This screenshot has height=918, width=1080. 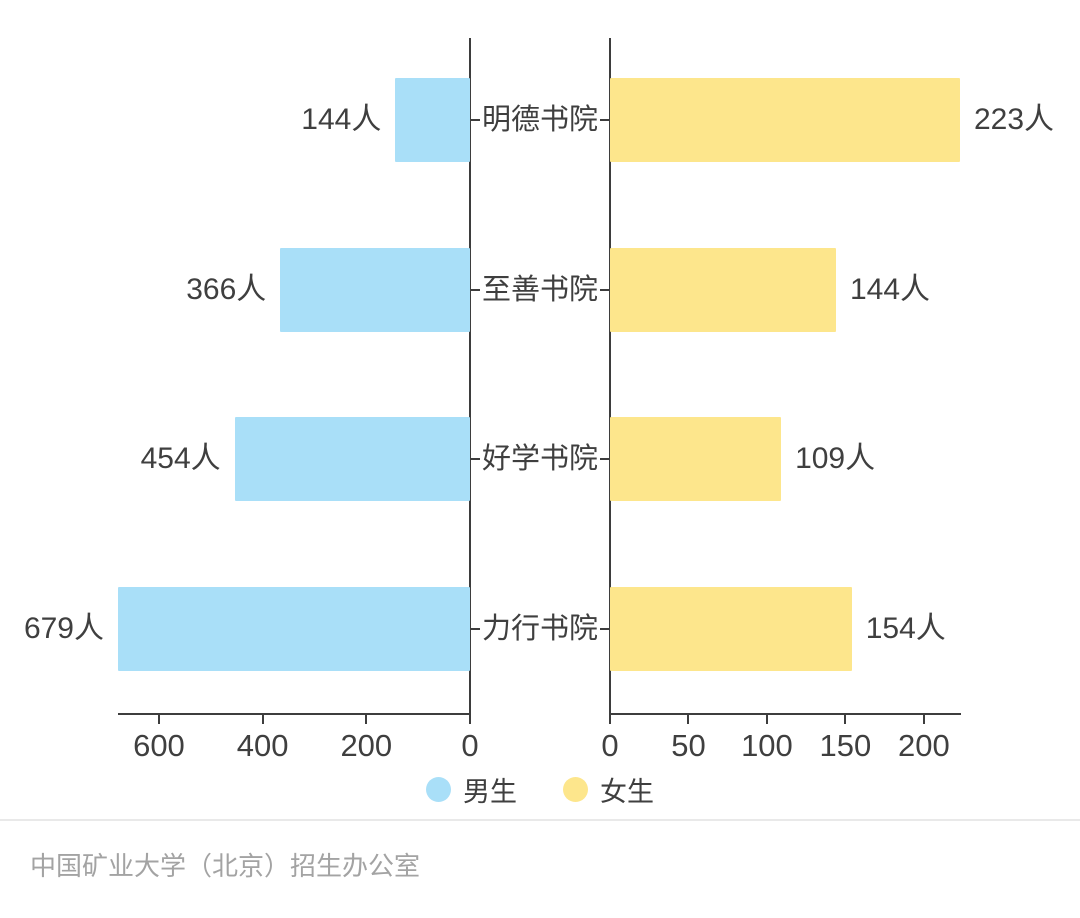 I want to click on legend: 男生 女生, so click(x=540, y=789).